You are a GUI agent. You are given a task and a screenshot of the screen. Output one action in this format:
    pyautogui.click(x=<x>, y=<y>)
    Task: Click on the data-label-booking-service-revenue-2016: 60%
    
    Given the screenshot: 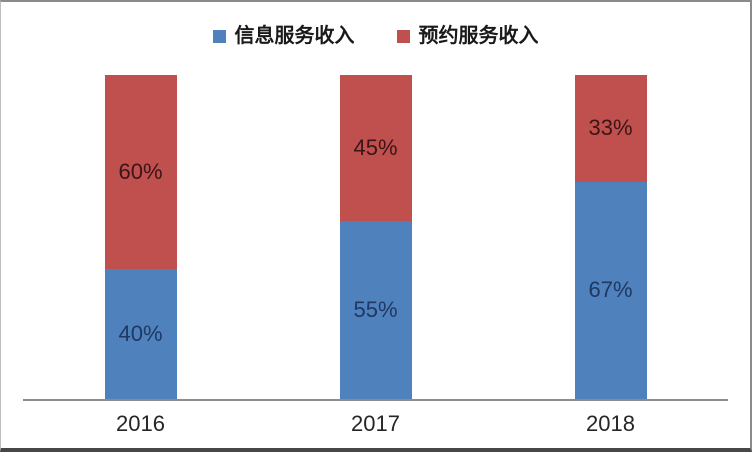 What is the action you would take?
    pyautogui.click(x=140, y=172)
    